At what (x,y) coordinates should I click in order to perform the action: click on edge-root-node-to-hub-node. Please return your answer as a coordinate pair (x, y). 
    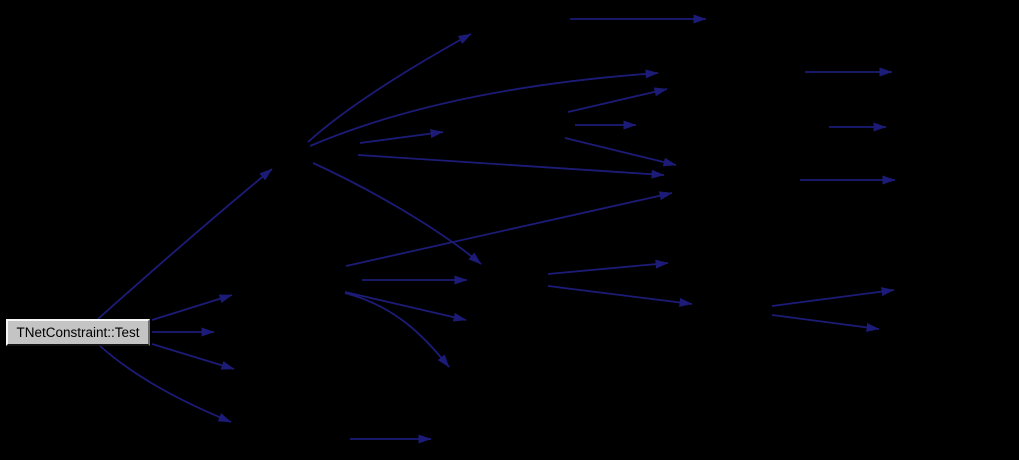
    Looking at the image, I should click on (185, 244).